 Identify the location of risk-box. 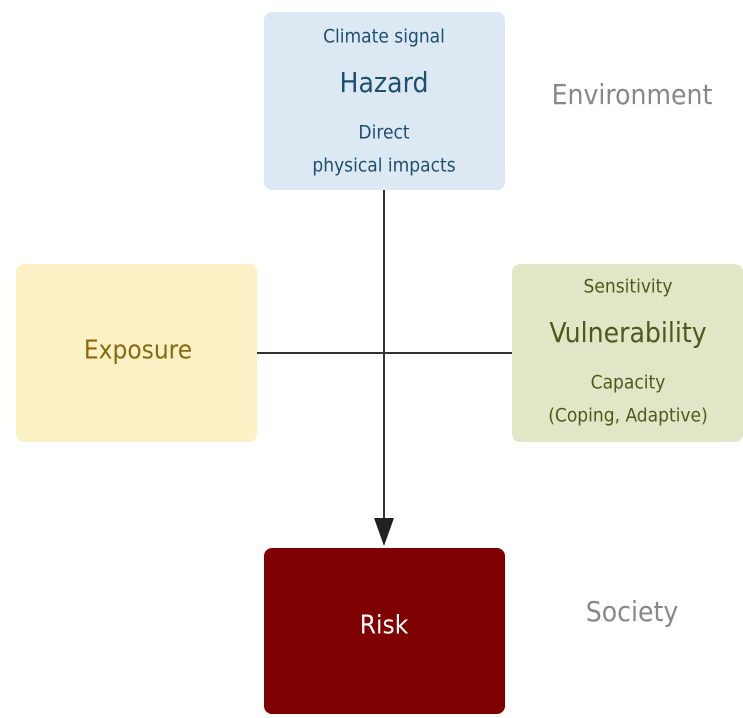
(384, 631).